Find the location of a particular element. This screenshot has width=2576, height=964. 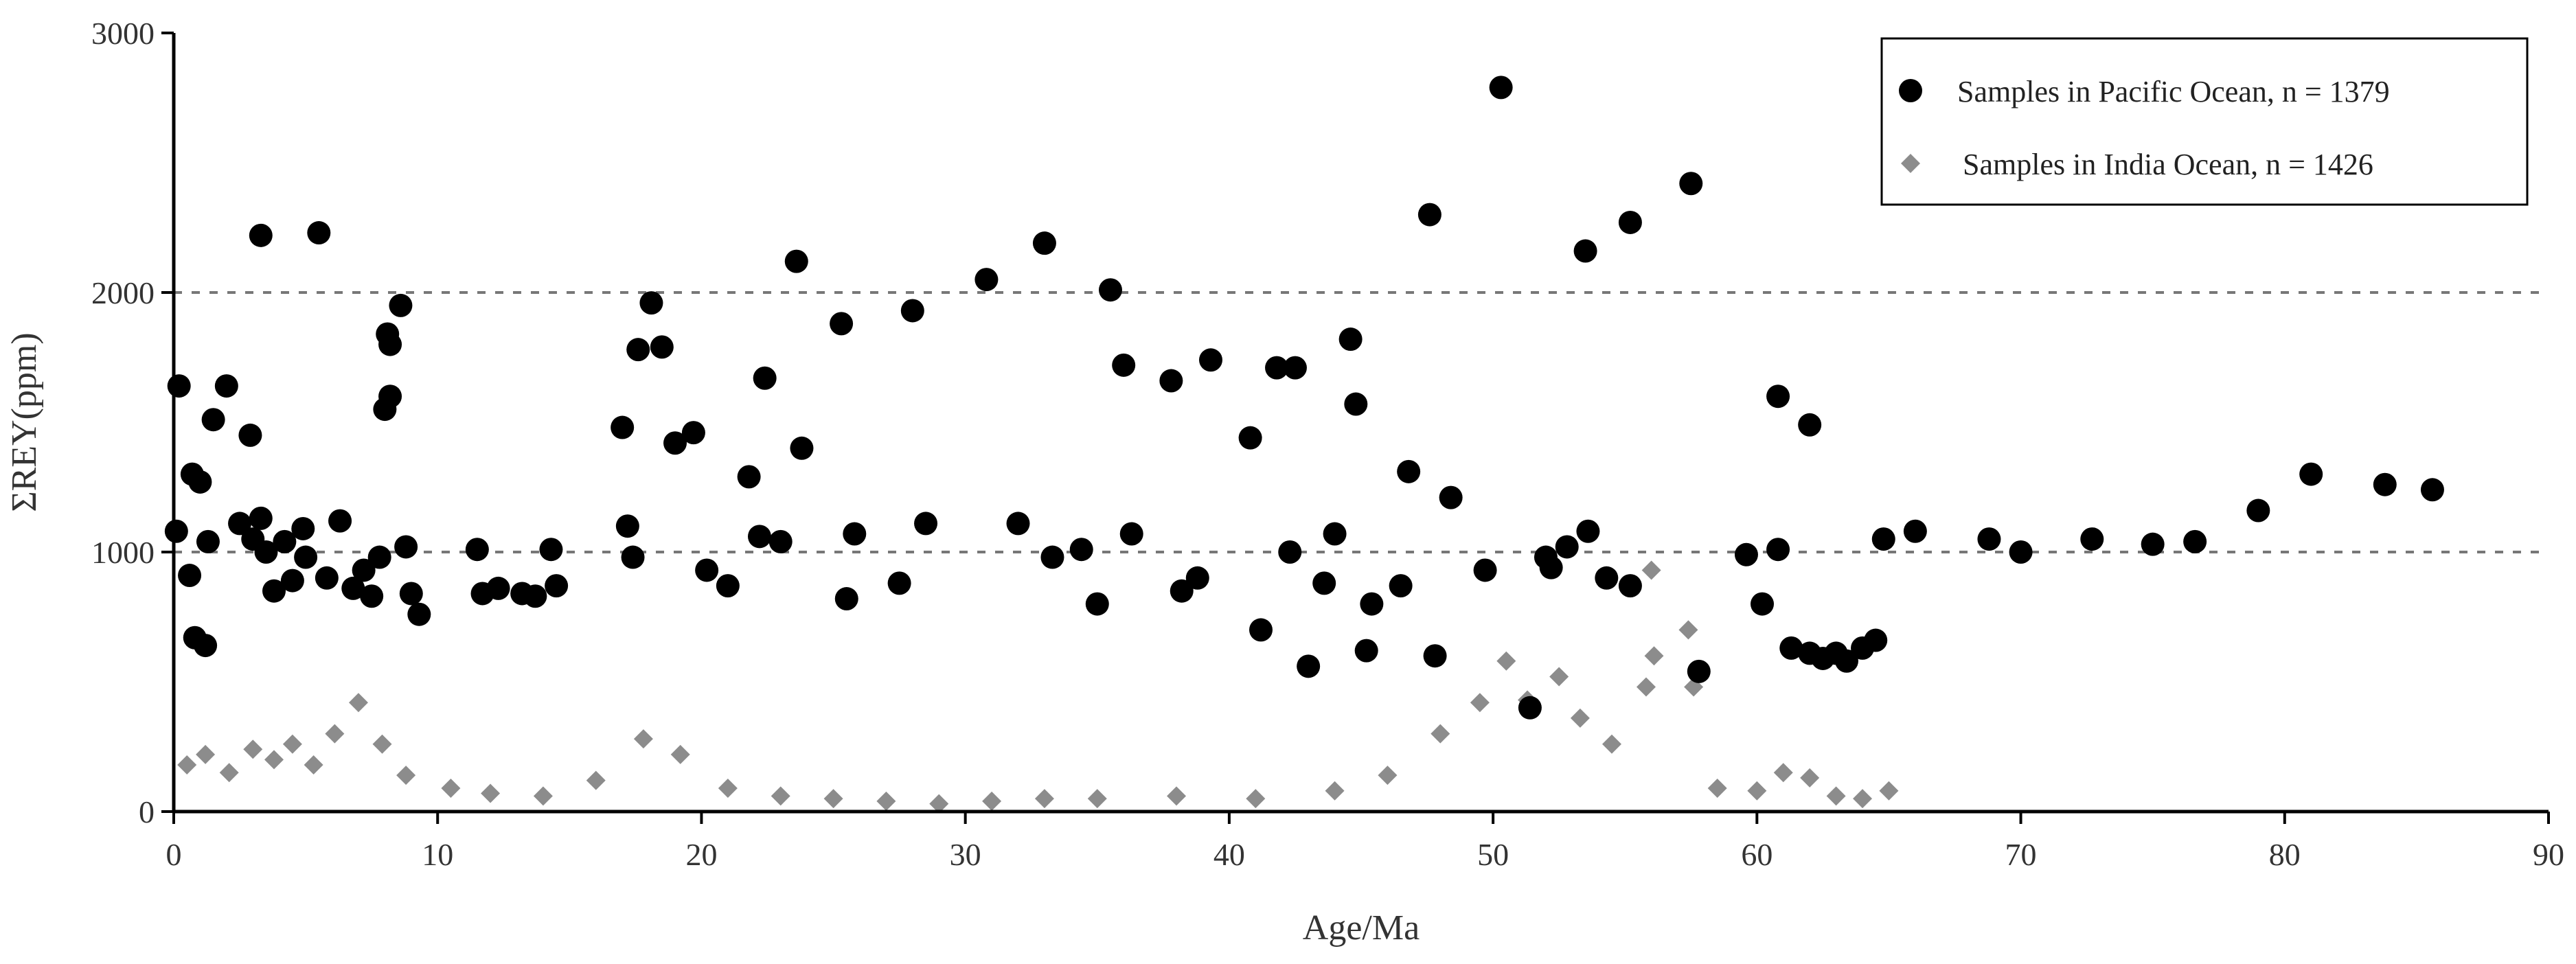

legend-label-pacific: Samples in Pacific Ocean, n = 1379 is located at coordinates (2173, 91).